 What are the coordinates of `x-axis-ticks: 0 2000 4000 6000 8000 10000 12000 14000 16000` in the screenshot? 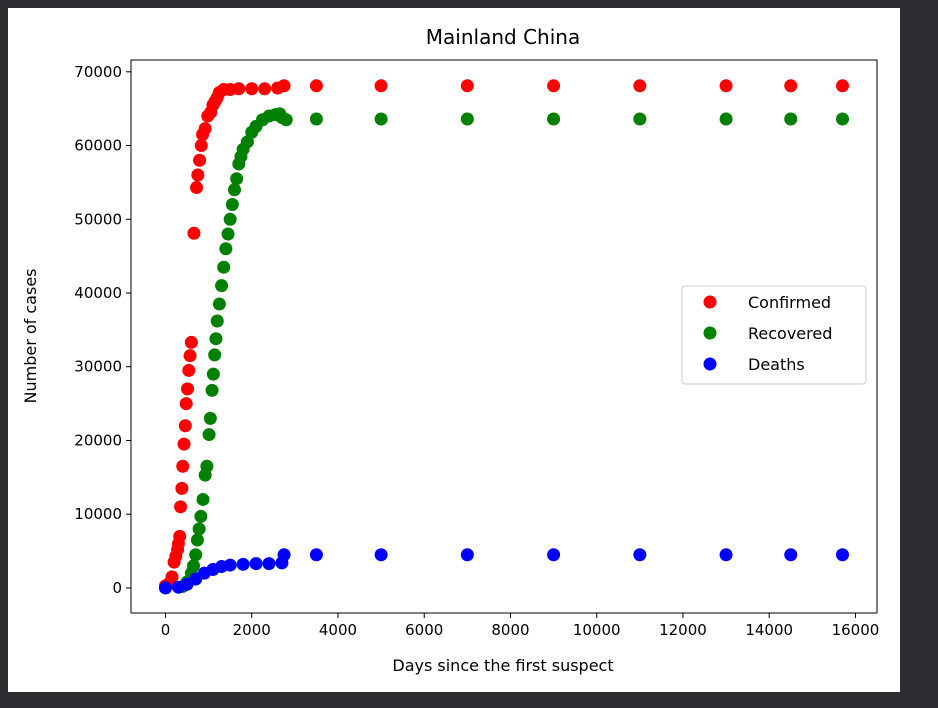 It's located at (520, 626).